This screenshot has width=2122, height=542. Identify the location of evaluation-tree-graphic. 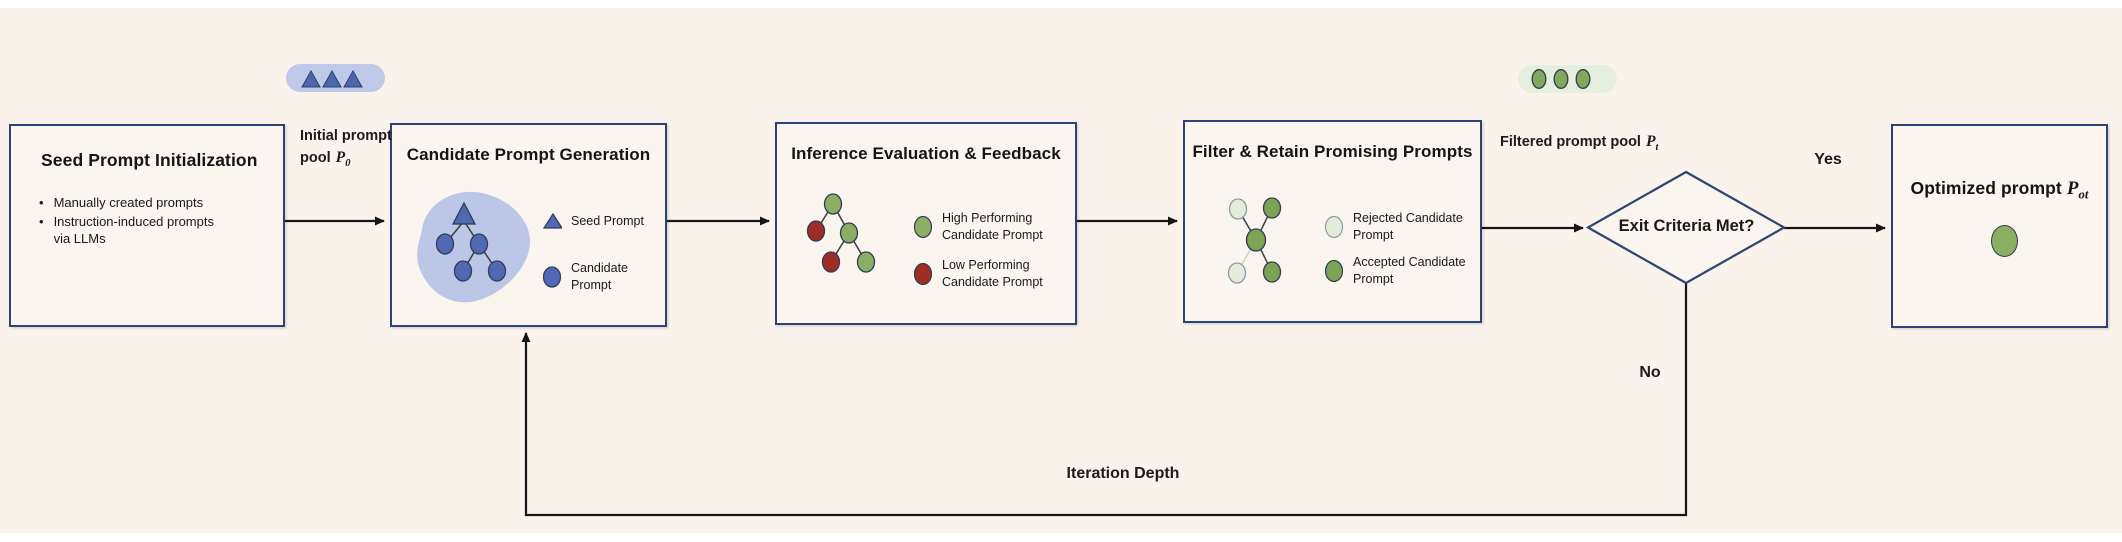
(841, 233).